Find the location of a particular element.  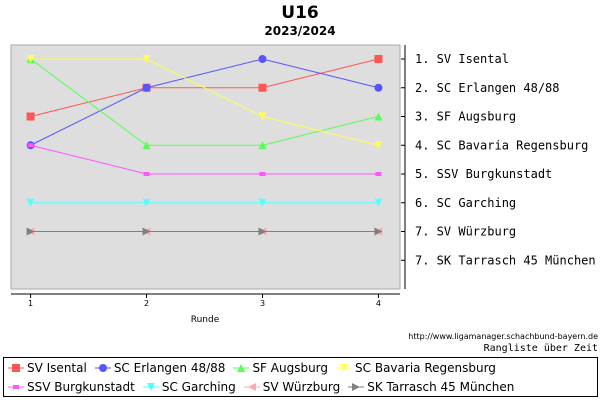

legend-label: SV Isental is located at coordinates (57, 368).